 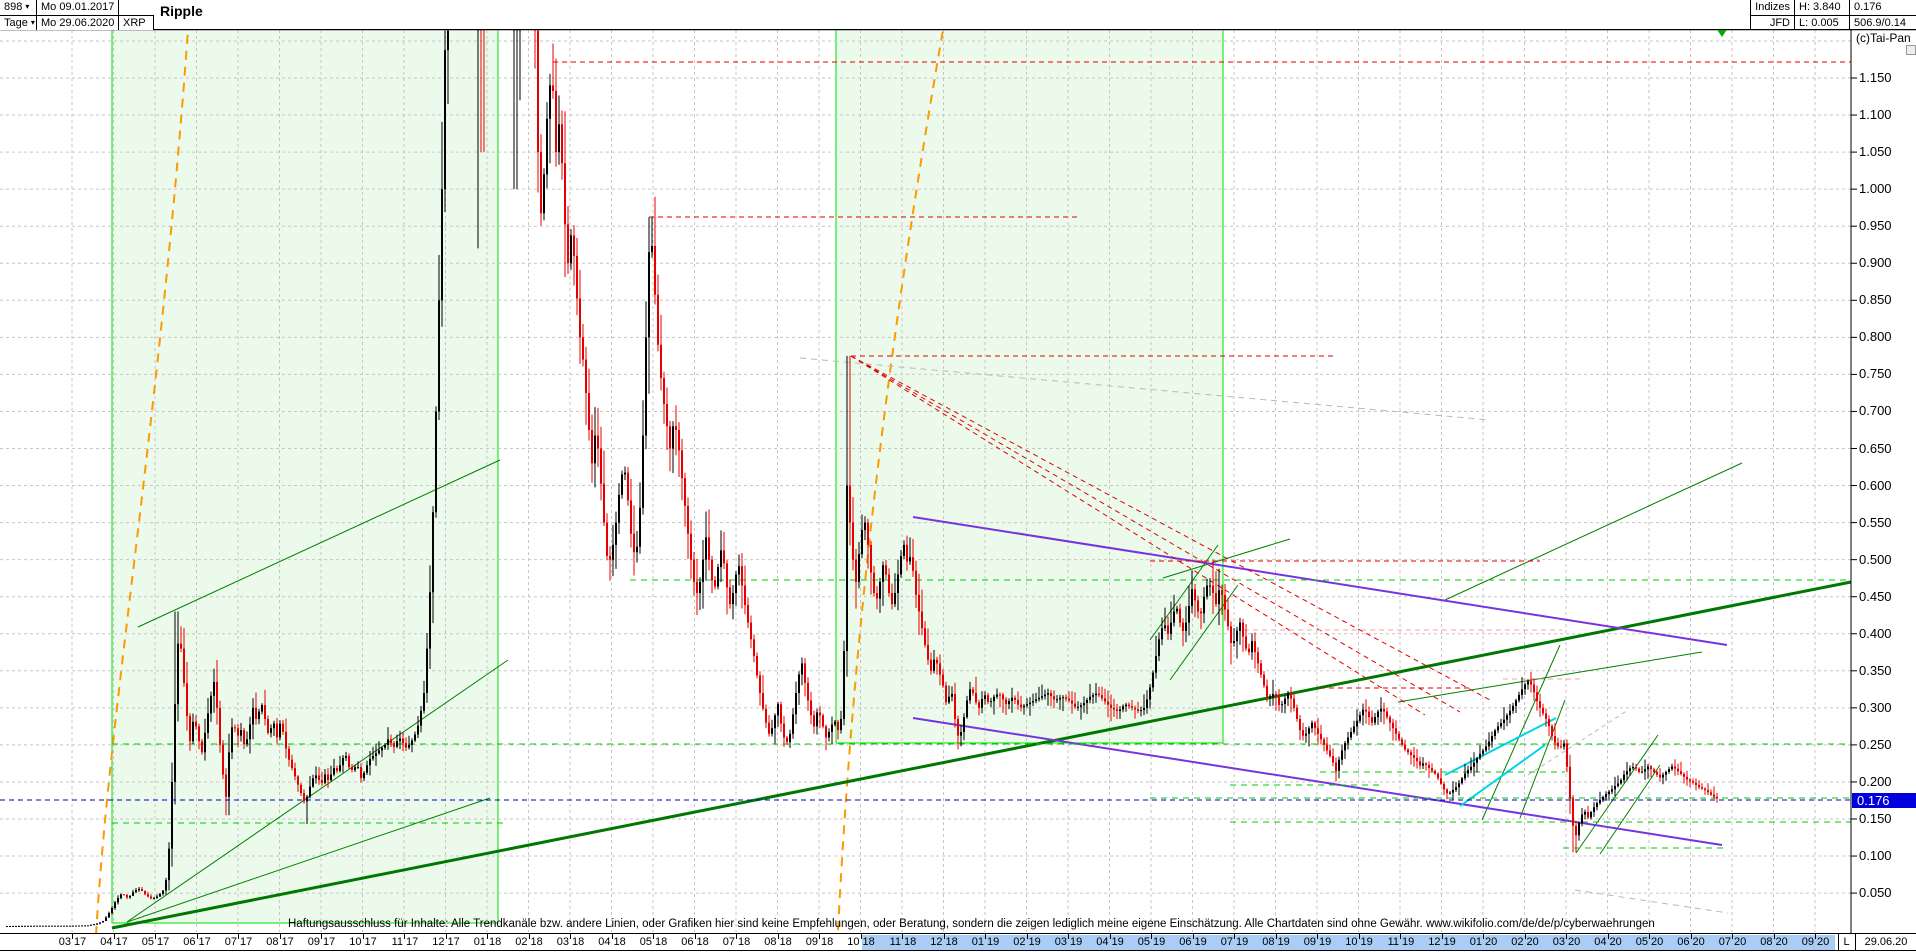 I want to click on date-tick-label: 05, so click(x=1143, y=942).